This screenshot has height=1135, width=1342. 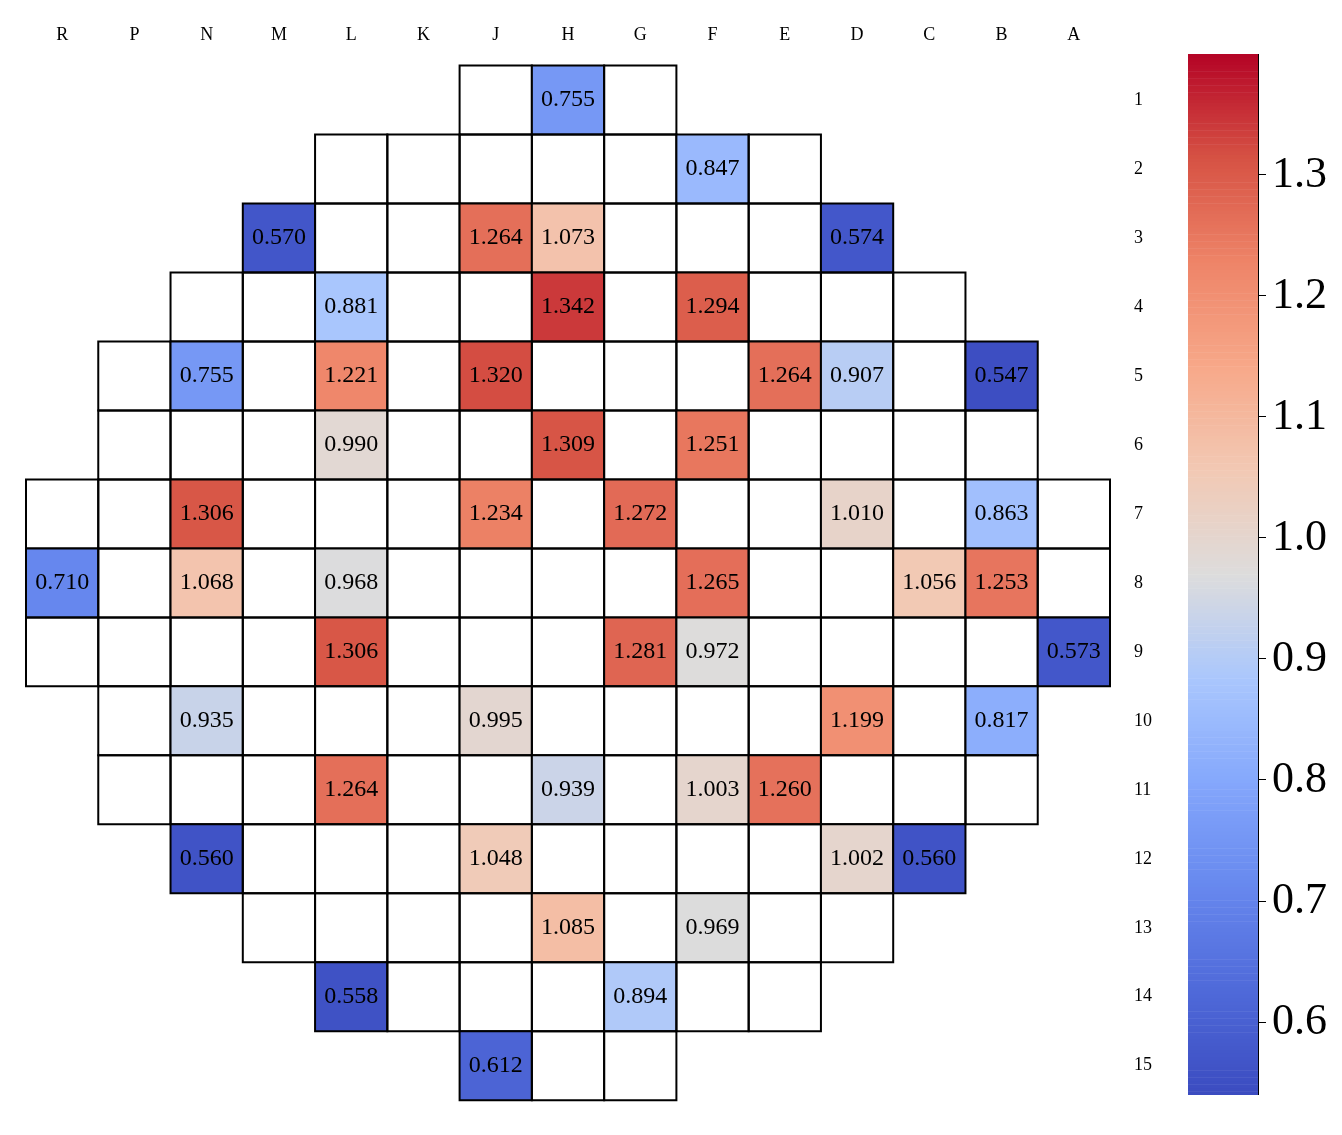 I want to click on y-tick-label: 14, so click(x=1143, y=995).